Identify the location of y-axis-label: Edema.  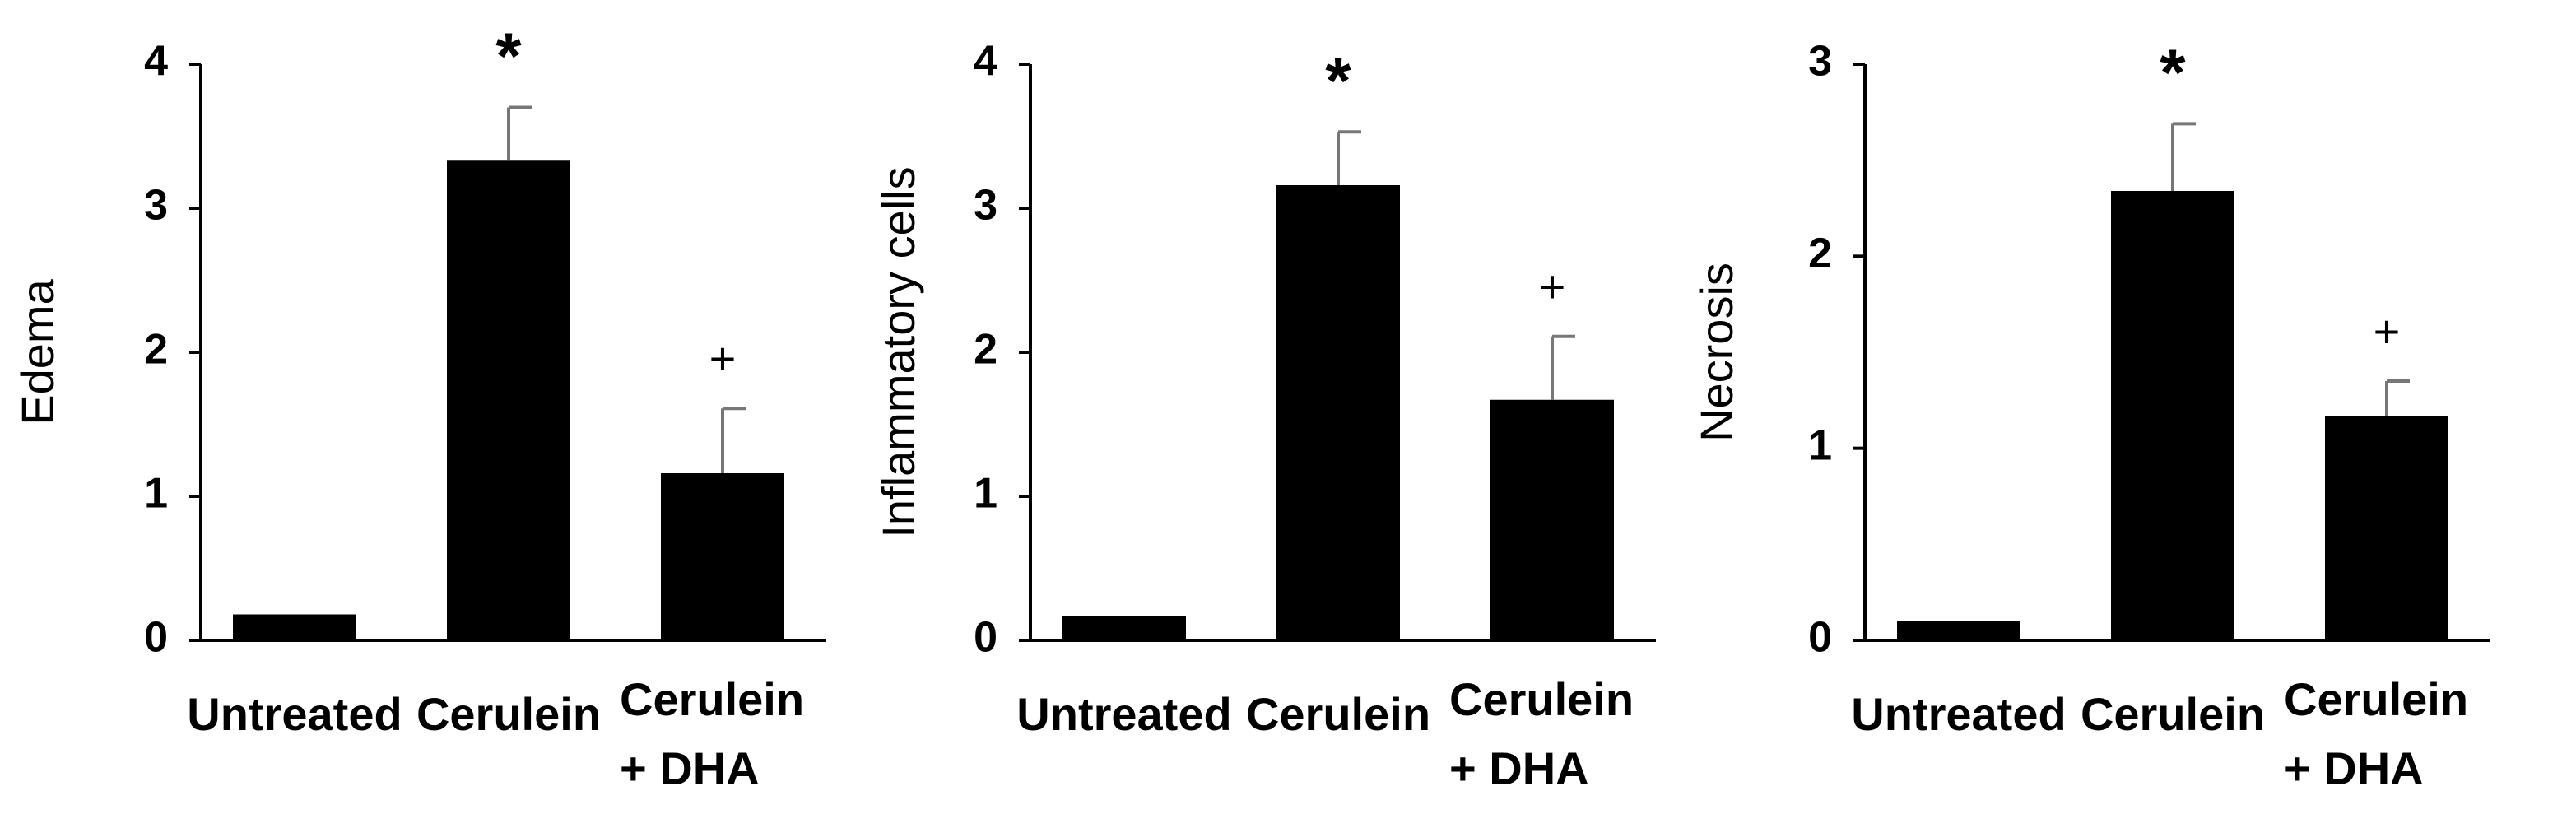
(37, 351).